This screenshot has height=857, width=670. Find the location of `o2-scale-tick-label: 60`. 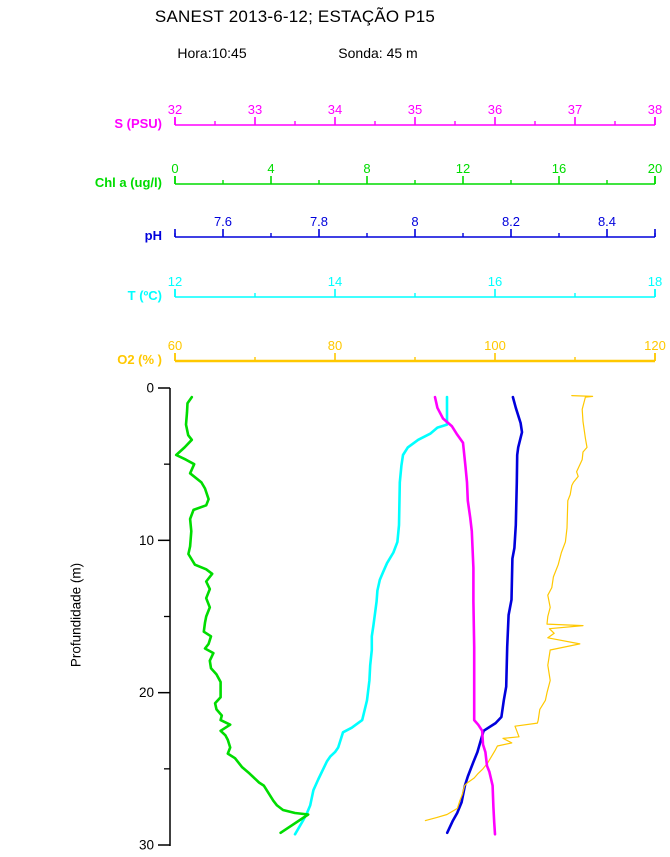

o2-scale-tick-label: 60 is located at coordinates (175, 345).